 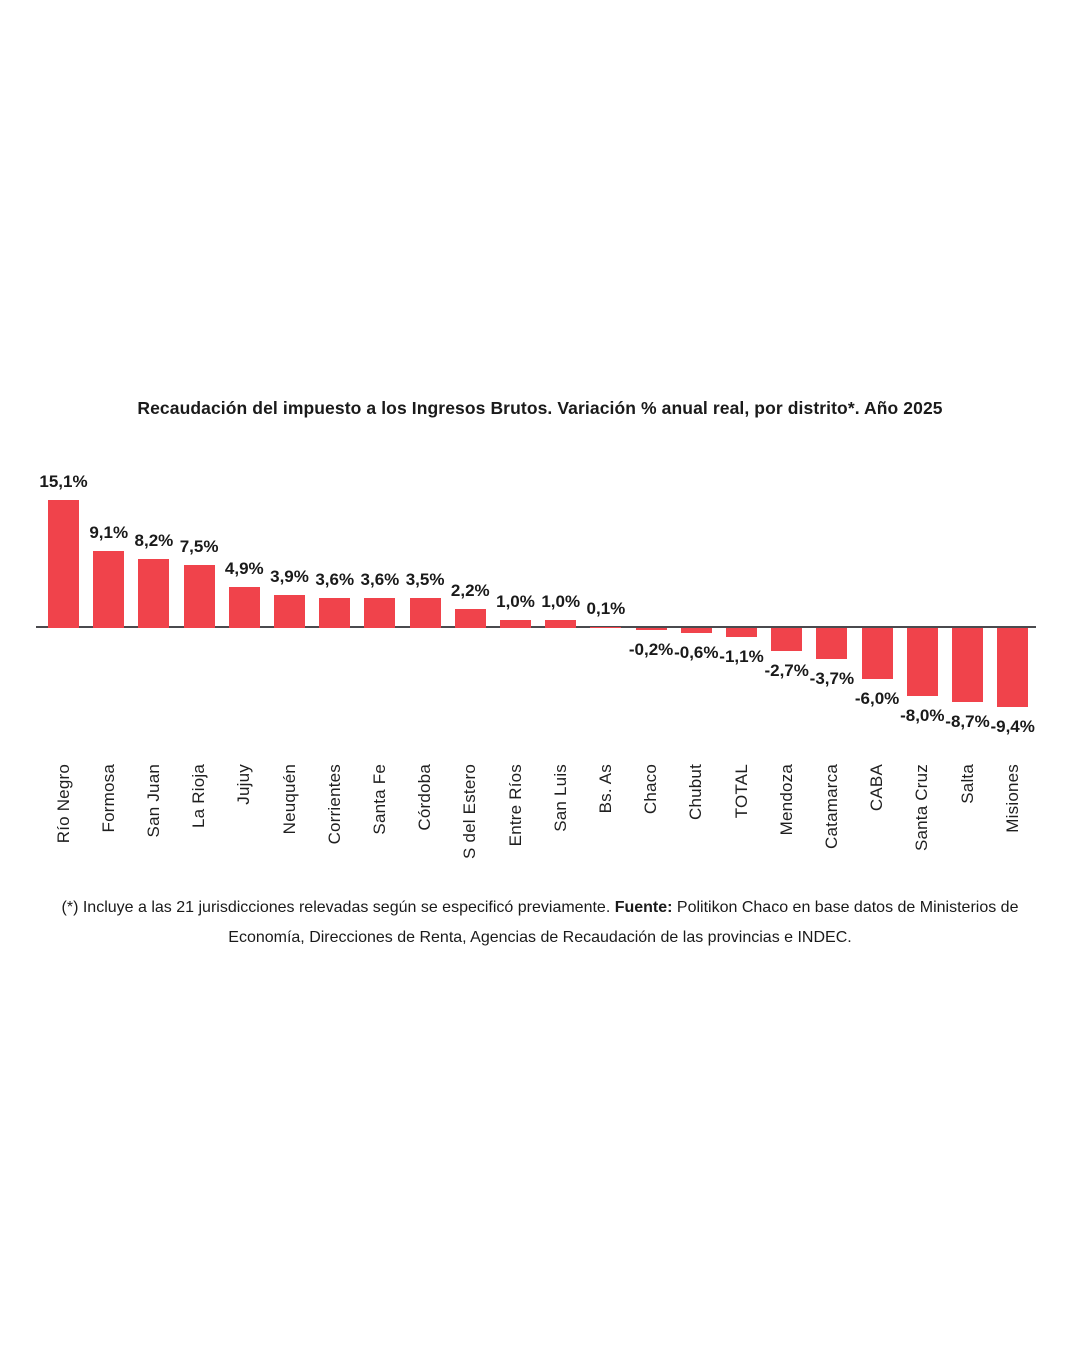 What do you see at coordinates (425, 580) in the screenshot?
I see `bar-value-label: 3,5%` at bounding box center [425, 580].